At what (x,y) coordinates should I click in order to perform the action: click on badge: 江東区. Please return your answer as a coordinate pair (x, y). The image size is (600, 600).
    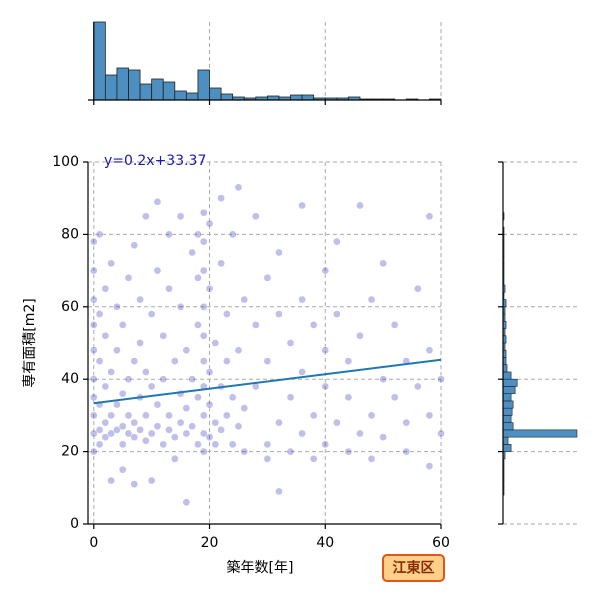
    Looking at the image, I should click on (414, 568).